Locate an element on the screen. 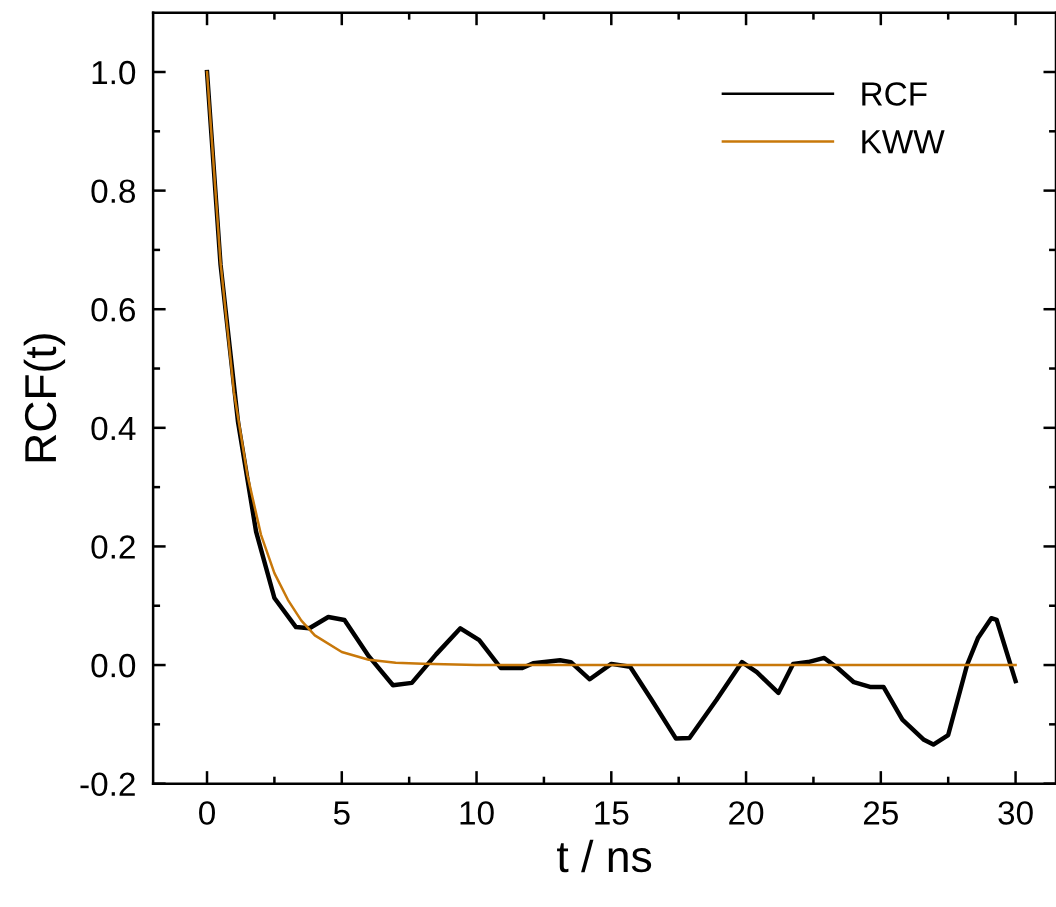 Image resolution: width=1056 pixels, height=907 pixels. y-tick-label: 0.2 is located at coordinates (113, 547).